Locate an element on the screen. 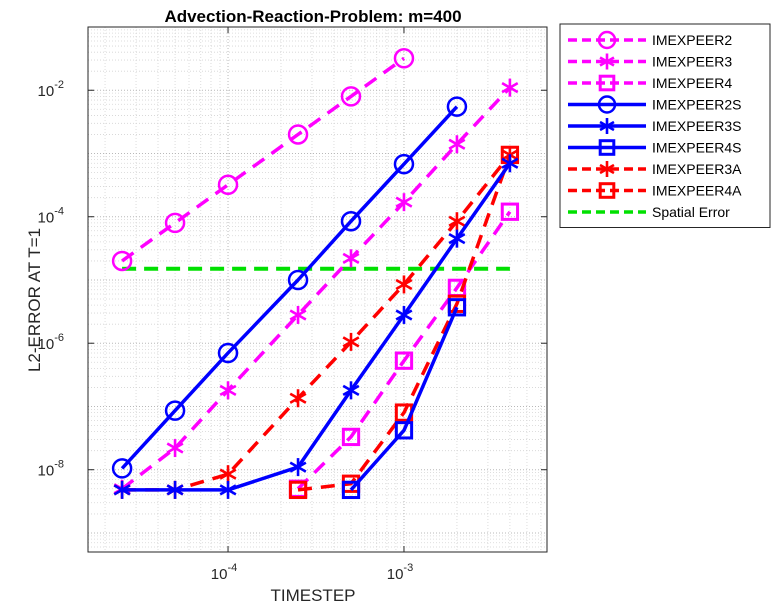  y-tick-exponent: -6 is located at coordinates (59, 338).